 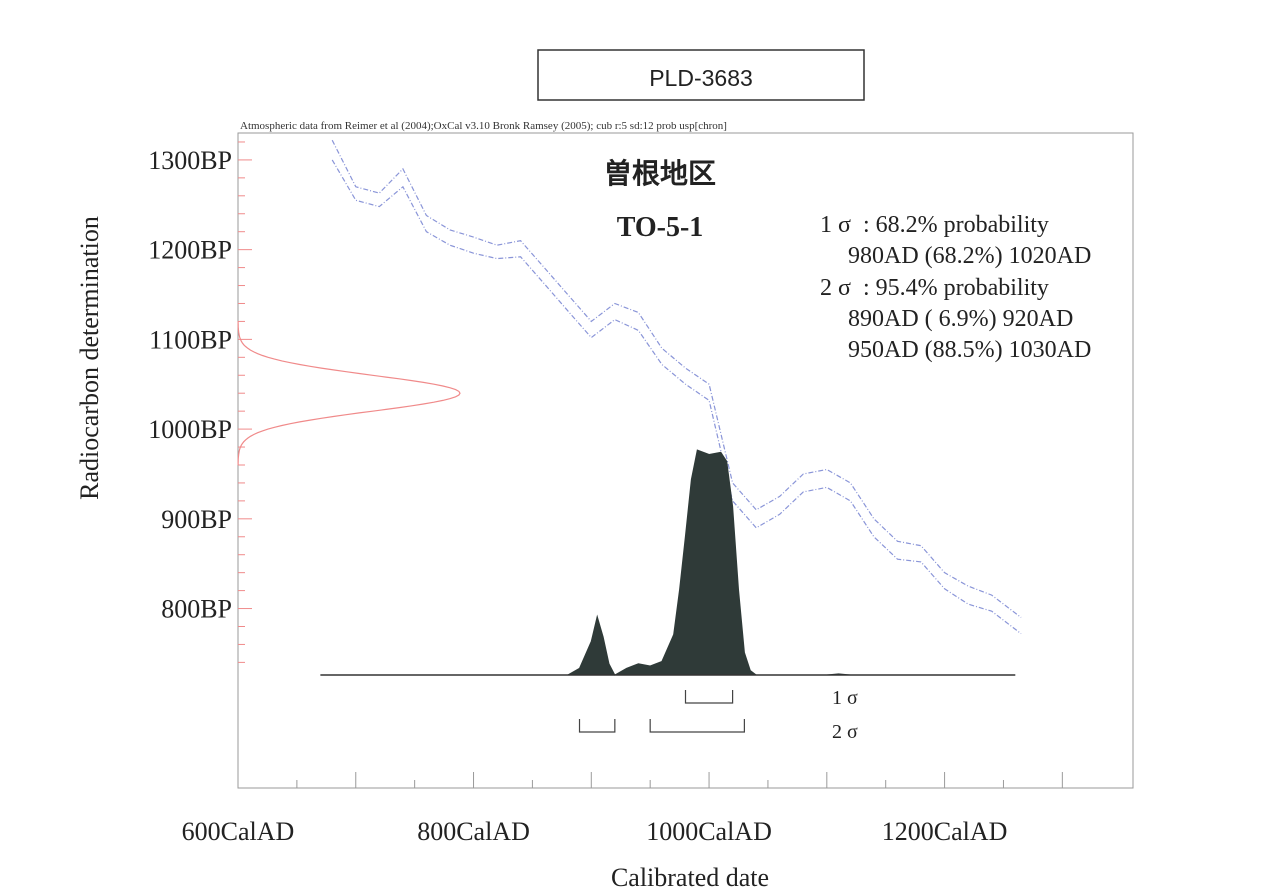 I want to click on legend-line-4: 890AD ( 6.9%) 920AD, so click(x=960, y=319).